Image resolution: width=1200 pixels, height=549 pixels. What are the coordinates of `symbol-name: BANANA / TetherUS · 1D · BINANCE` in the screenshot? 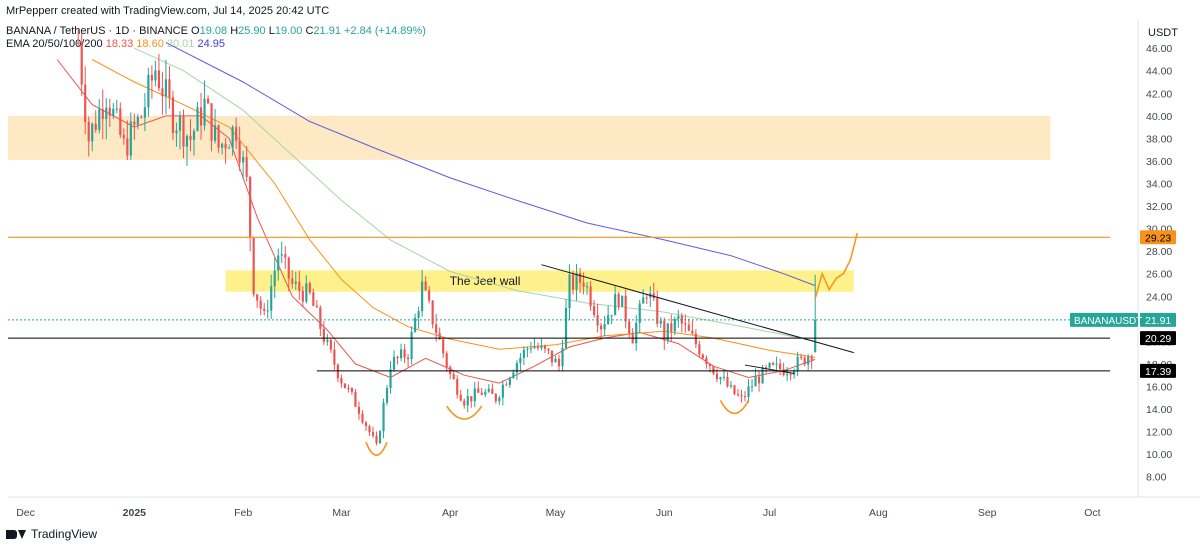 It's located at (97, 31).